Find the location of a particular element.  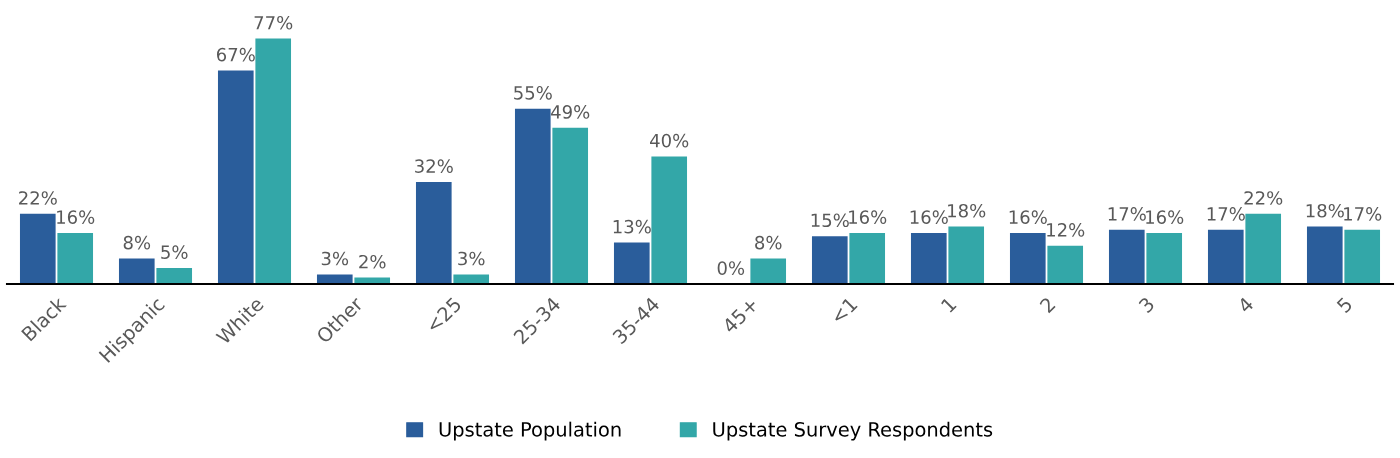

data-label: 32% is located at coordinates (434, 166).